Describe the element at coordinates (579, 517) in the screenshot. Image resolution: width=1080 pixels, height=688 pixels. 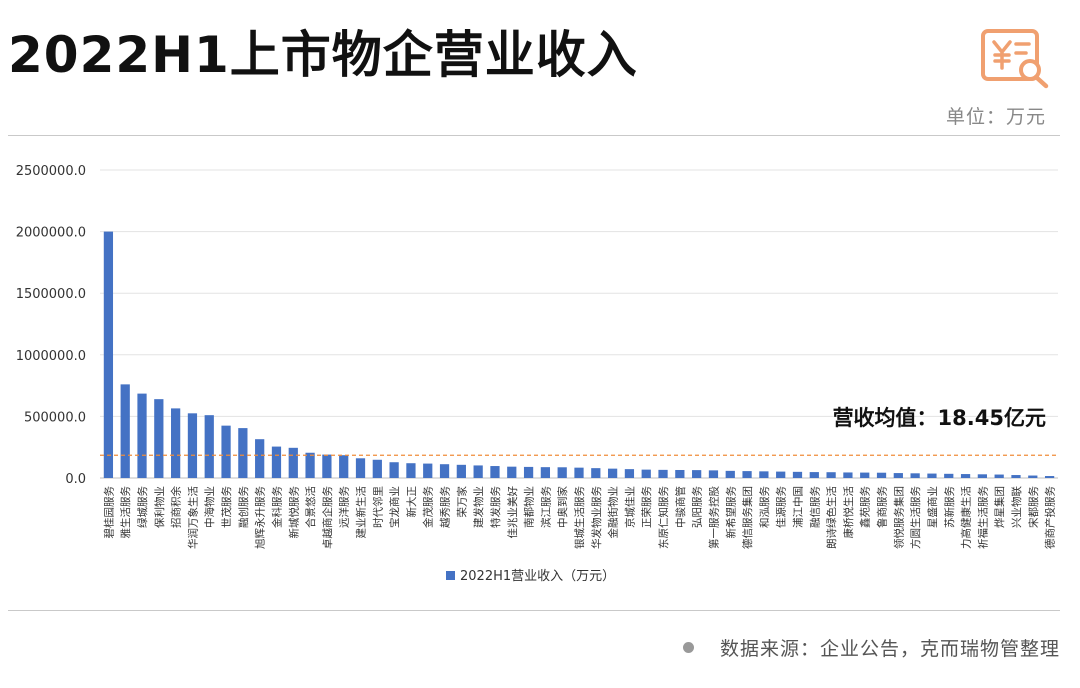
I see `x-tick-label: 银城生活服务` at that location.